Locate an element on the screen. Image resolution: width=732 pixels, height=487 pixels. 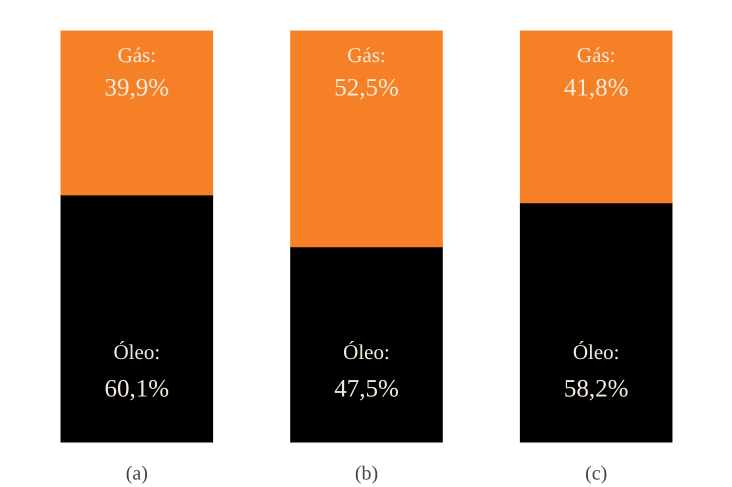
data-label: 60,1% is located at coordinates (137, 388).